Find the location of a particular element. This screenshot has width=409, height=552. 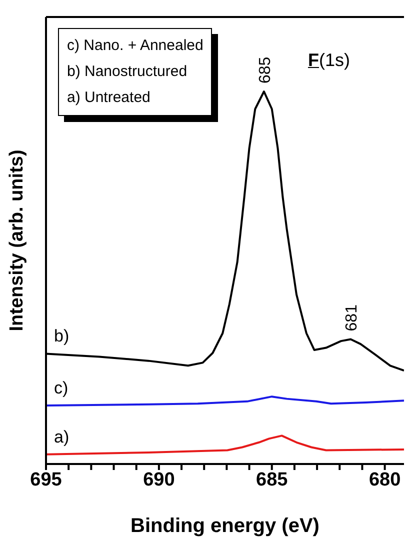

annotation: 685 is located at coordinates (265, 70).